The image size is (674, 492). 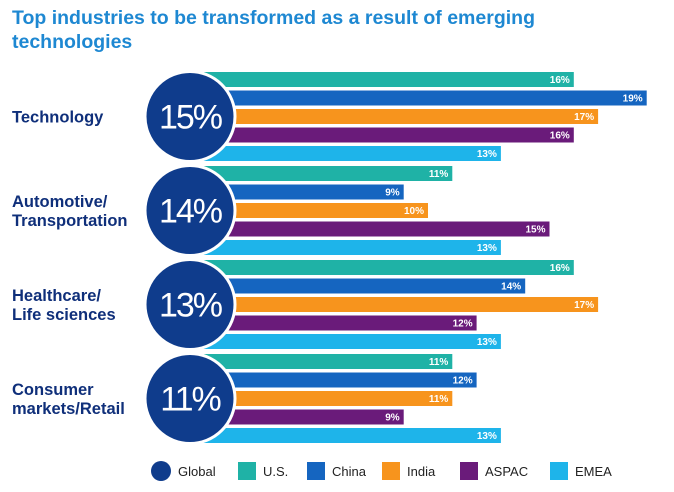 I want to click on legend-label: India, so click(x=421, y=471).